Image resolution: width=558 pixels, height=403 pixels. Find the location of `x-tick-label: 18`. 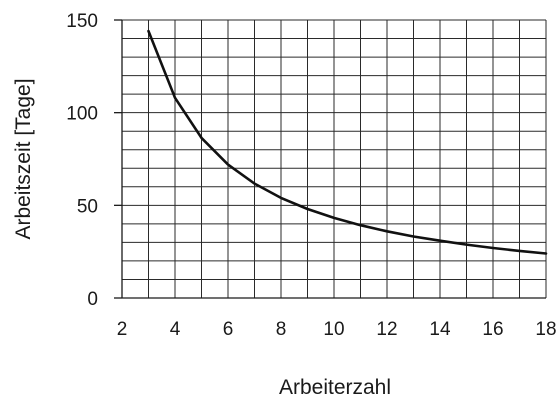

x-tick-label: 18 is located at coordinates (545, 329).